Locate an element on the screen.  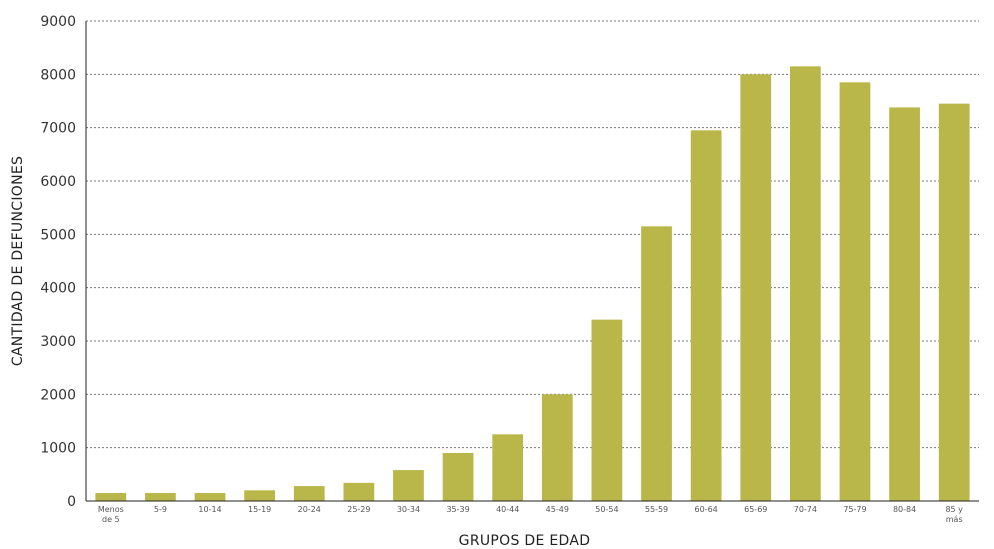
x-tick-label: 45-49 is located at coordinates (557, 509).